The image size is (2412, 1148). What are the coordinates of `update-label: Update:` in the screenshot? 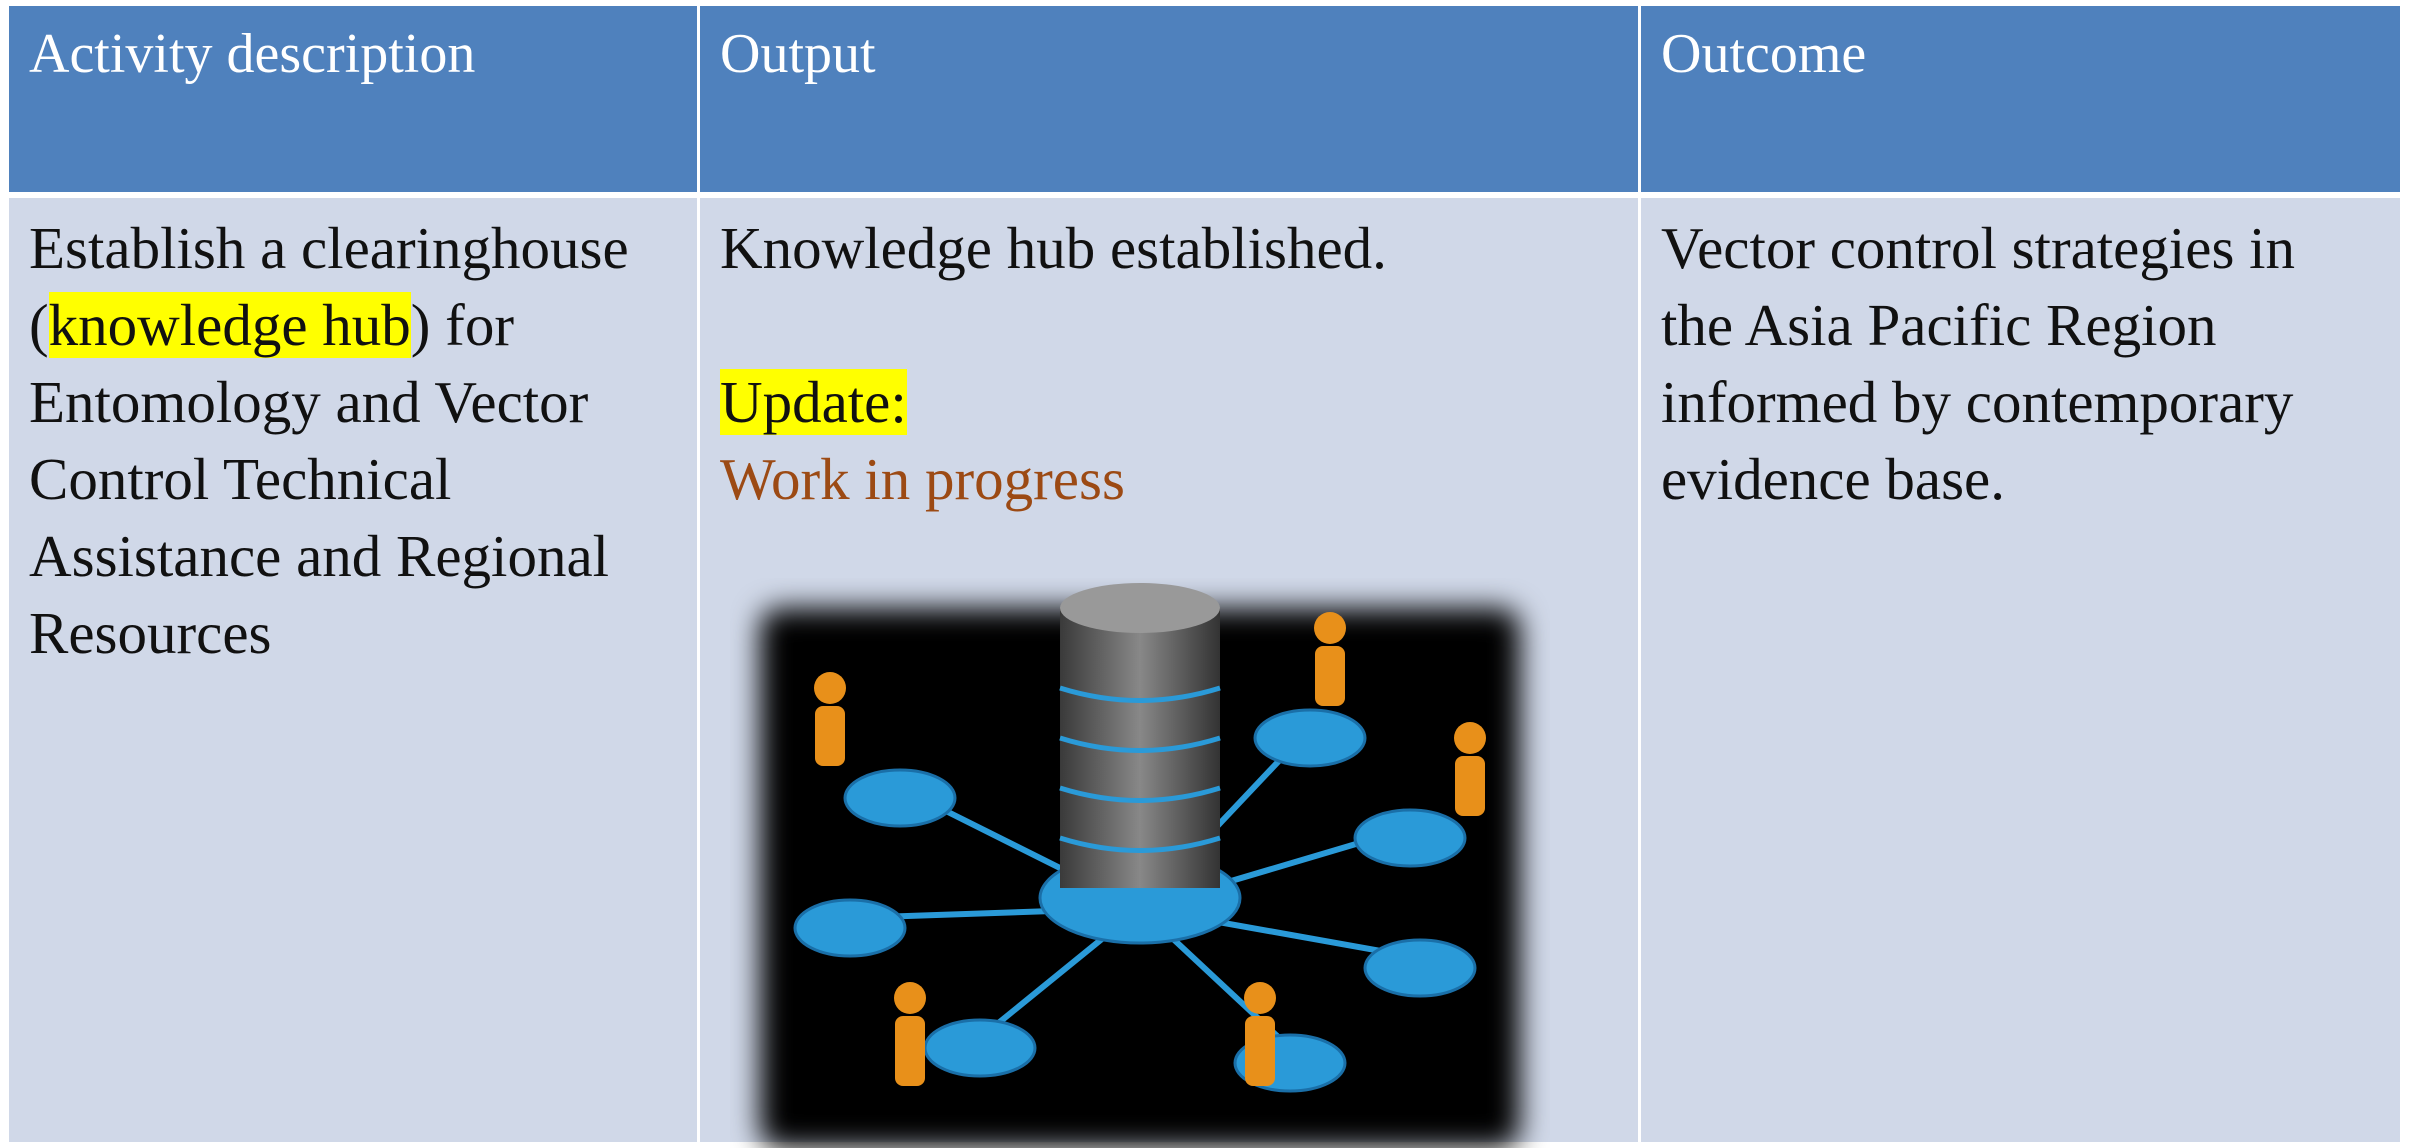 It's located at (813, 402).